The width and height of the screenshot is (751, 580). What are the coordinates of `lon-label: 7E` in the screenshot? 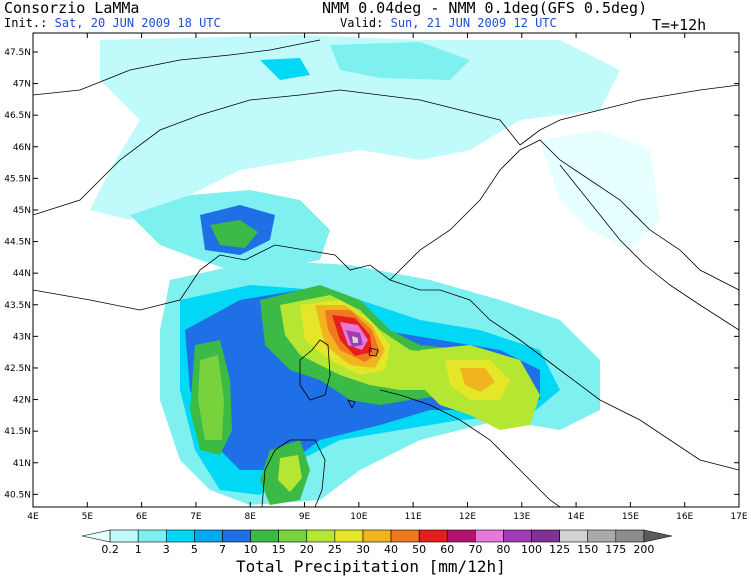 It's located at (196, 517).